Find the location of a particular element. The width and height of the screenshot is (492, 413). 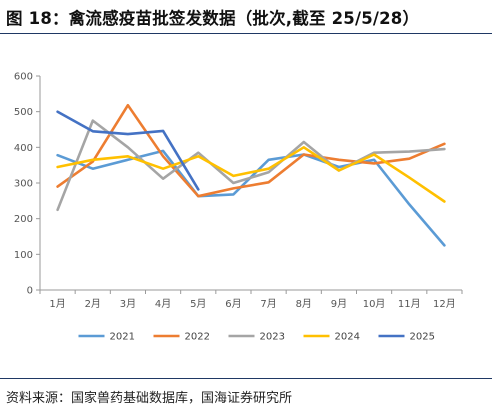

x-tick-label: 8月 is located at coordinates (304, 304).